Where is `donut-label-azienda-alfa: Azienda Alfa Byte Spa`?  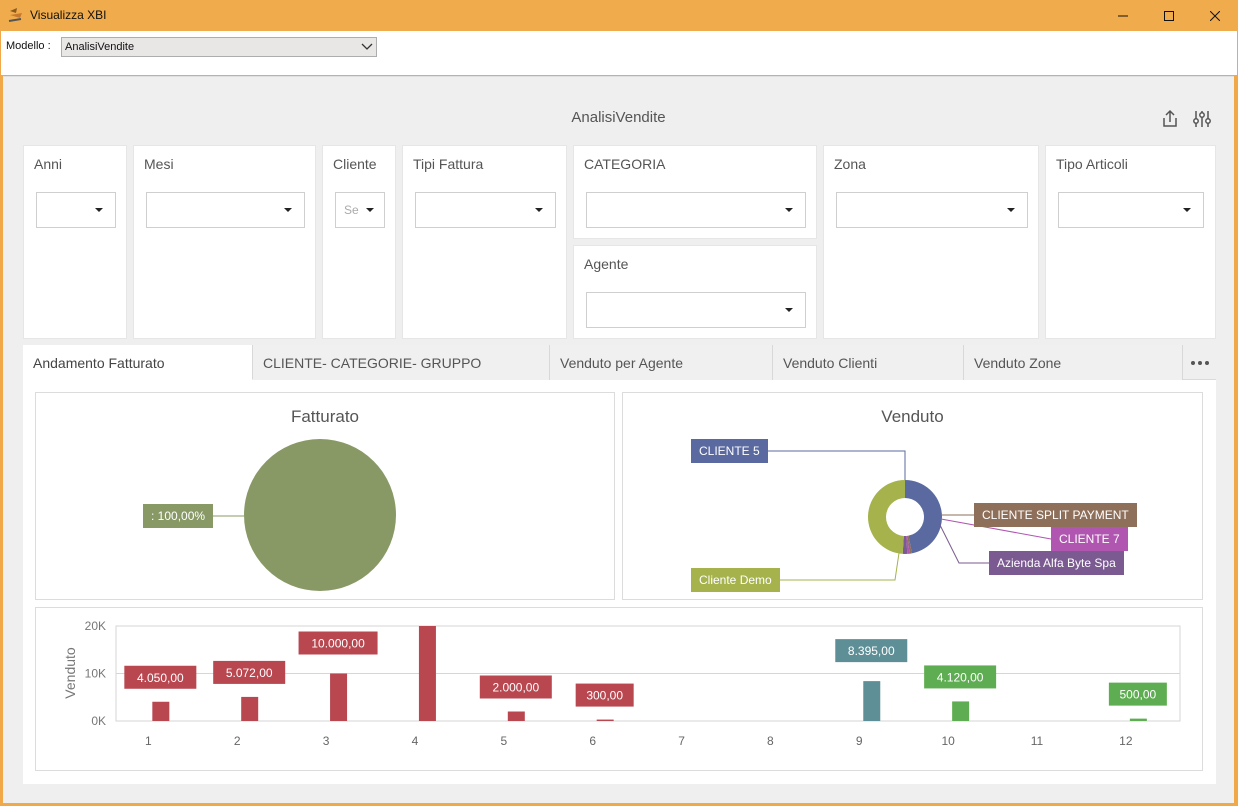
donut-label-azienda-alfa: Azienda Alfa Byte Spa is located at coordinates (1056, 563).